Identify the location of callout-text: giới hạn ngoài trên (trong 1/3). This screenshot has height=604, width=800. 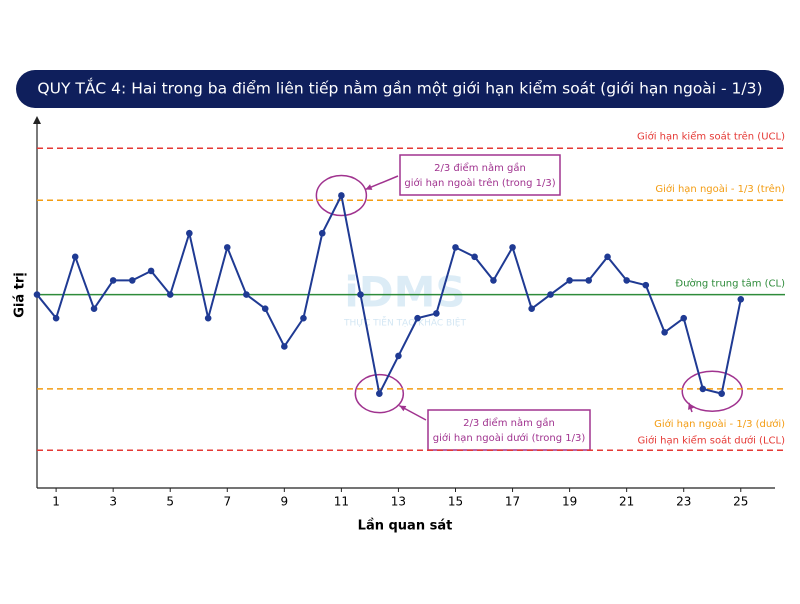
(479, 183).